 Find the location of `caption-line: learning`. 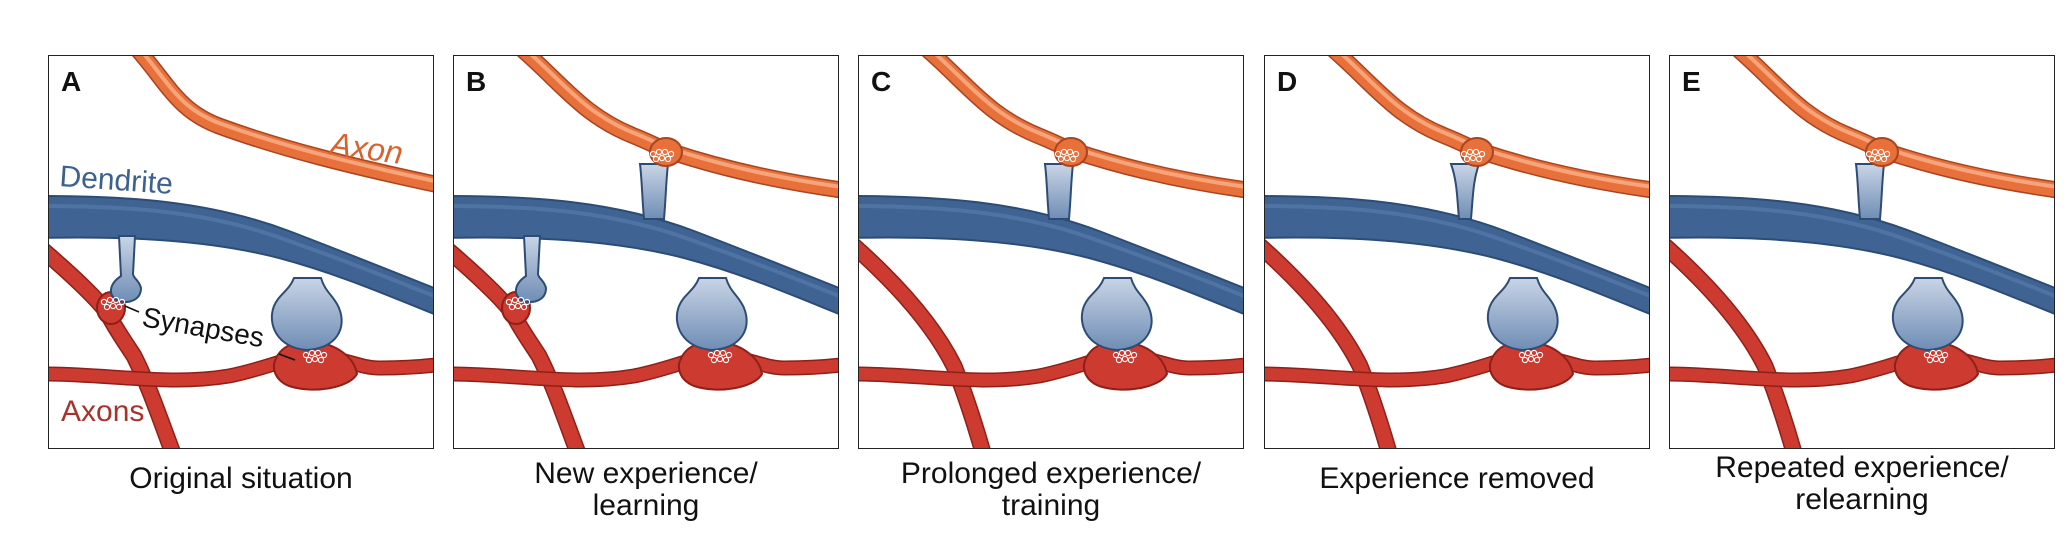

caption-line: learning is located at coordinates (646, 505).